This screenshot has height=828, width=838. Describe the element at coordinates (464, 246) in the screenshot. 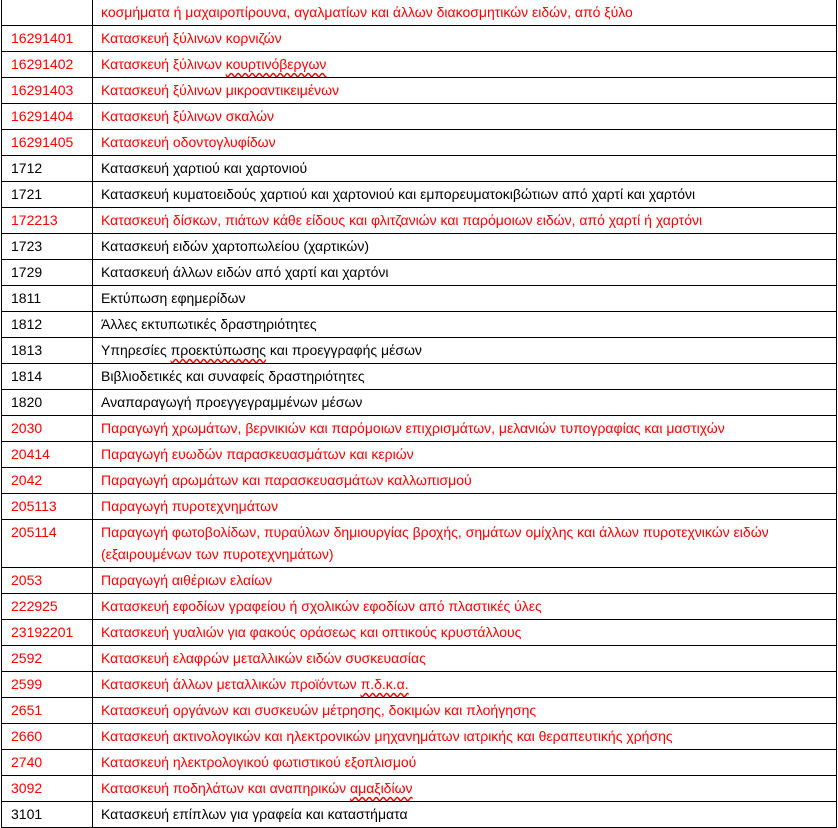

I see `activity-description-cell: Κατασκευή ειδών χαρτοπωλείου (χαρτικών)` at that location.